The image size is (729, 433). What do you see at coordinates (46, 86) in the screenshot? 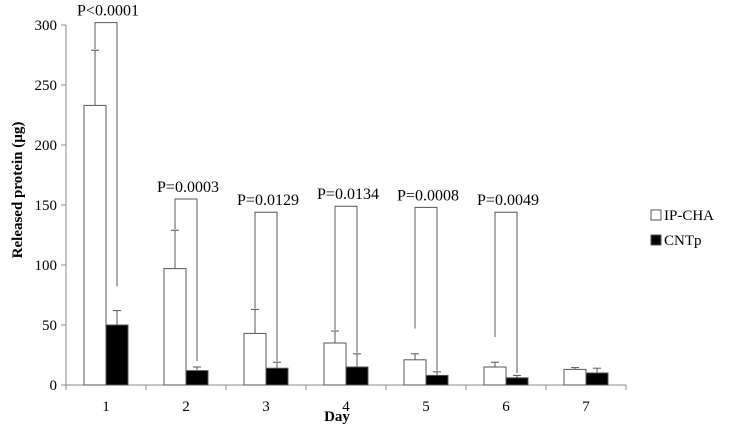
I see `y-tick-label: 250` at bounding box center [46, 86].